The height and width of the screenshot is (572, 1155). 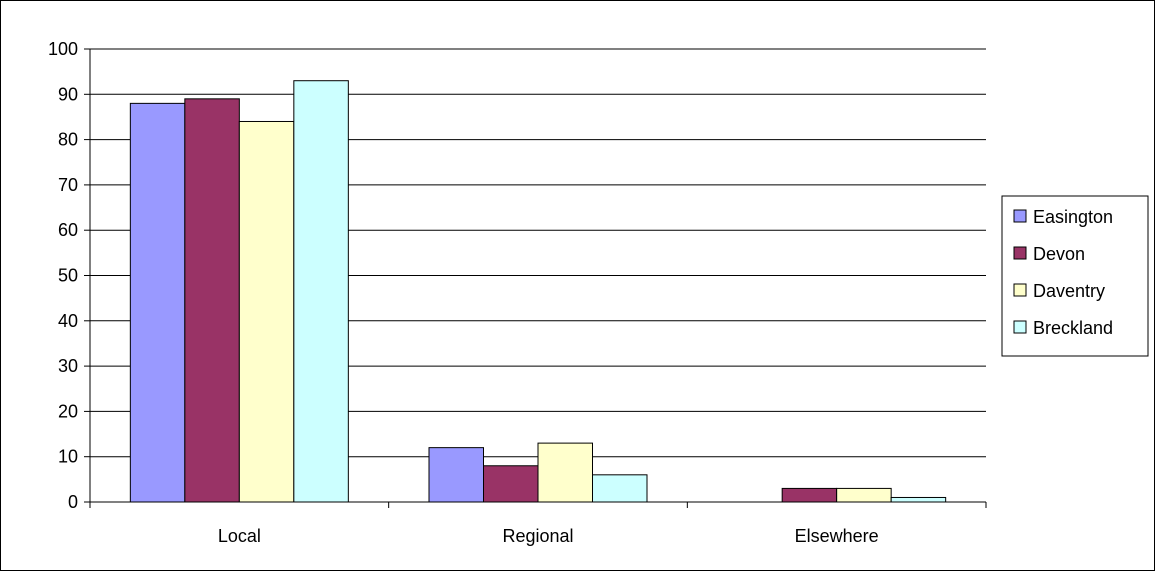 What do you see at coordinates (68, 230) in the screenshot?
I see `y-tick-label: 60` at bounding box center [68, 230].